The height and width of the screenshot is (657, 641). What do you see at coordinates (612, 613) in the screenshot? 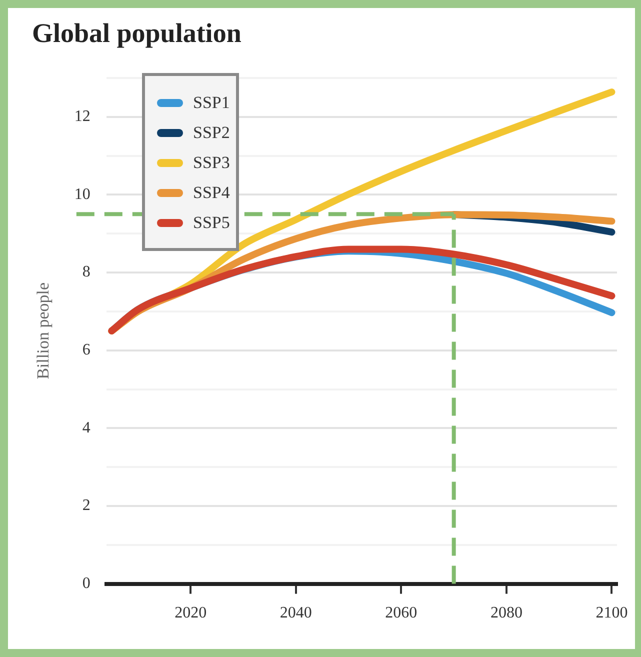
I see `x-tick-label: 2100` at bounding box center [612, 613].